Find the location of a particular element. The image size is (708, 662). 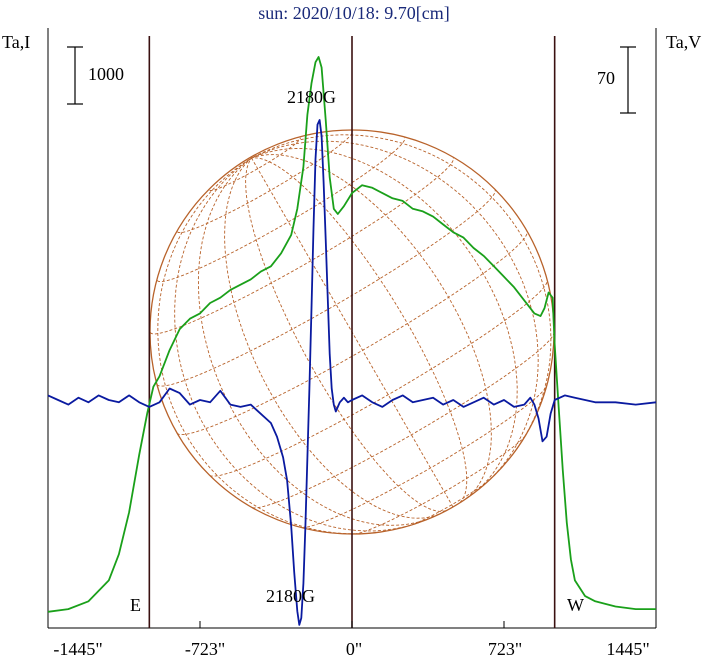

left-scale-bar is located at coordinates (75, 75).